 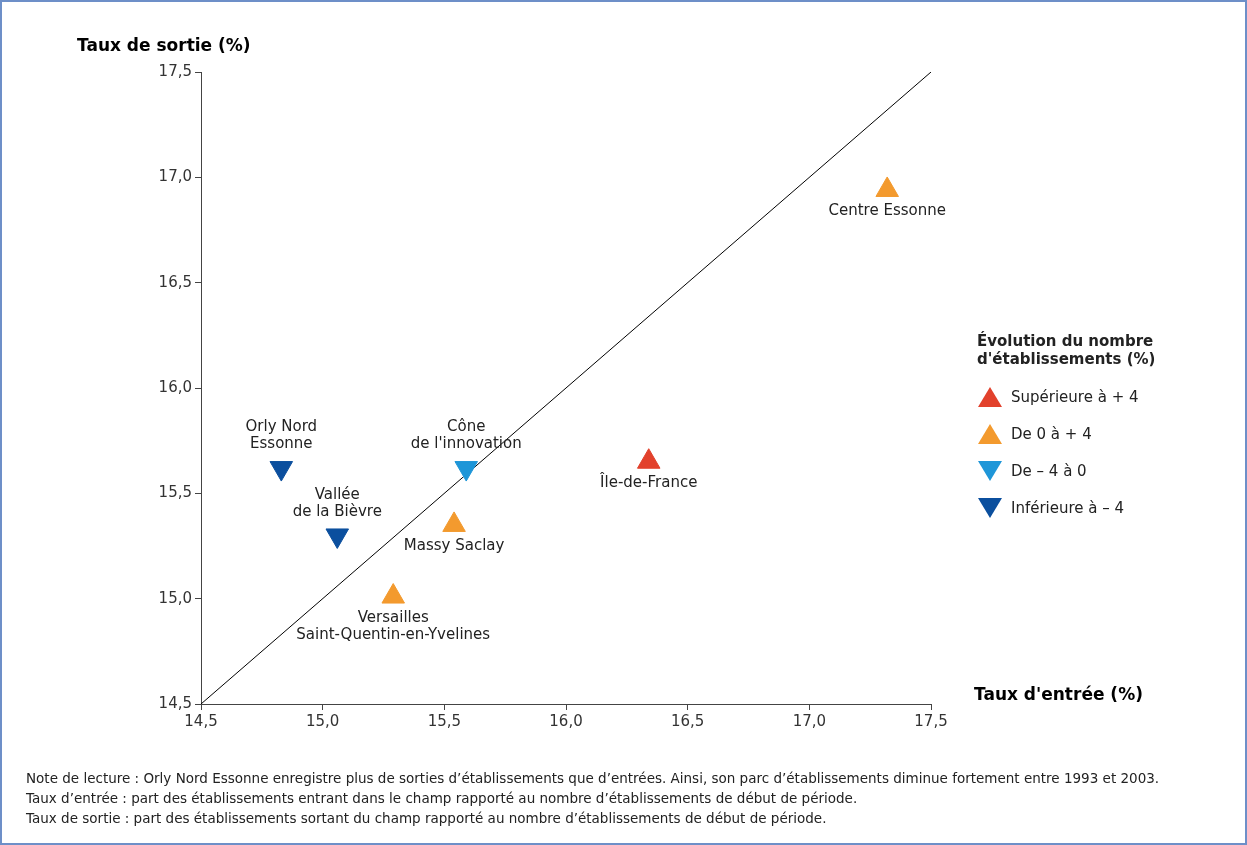 I want to click on text: Taux de sortie : part des établissements sortant du champ rapporté au nombre d’établissements de début de période., so click(x=427, y=818).